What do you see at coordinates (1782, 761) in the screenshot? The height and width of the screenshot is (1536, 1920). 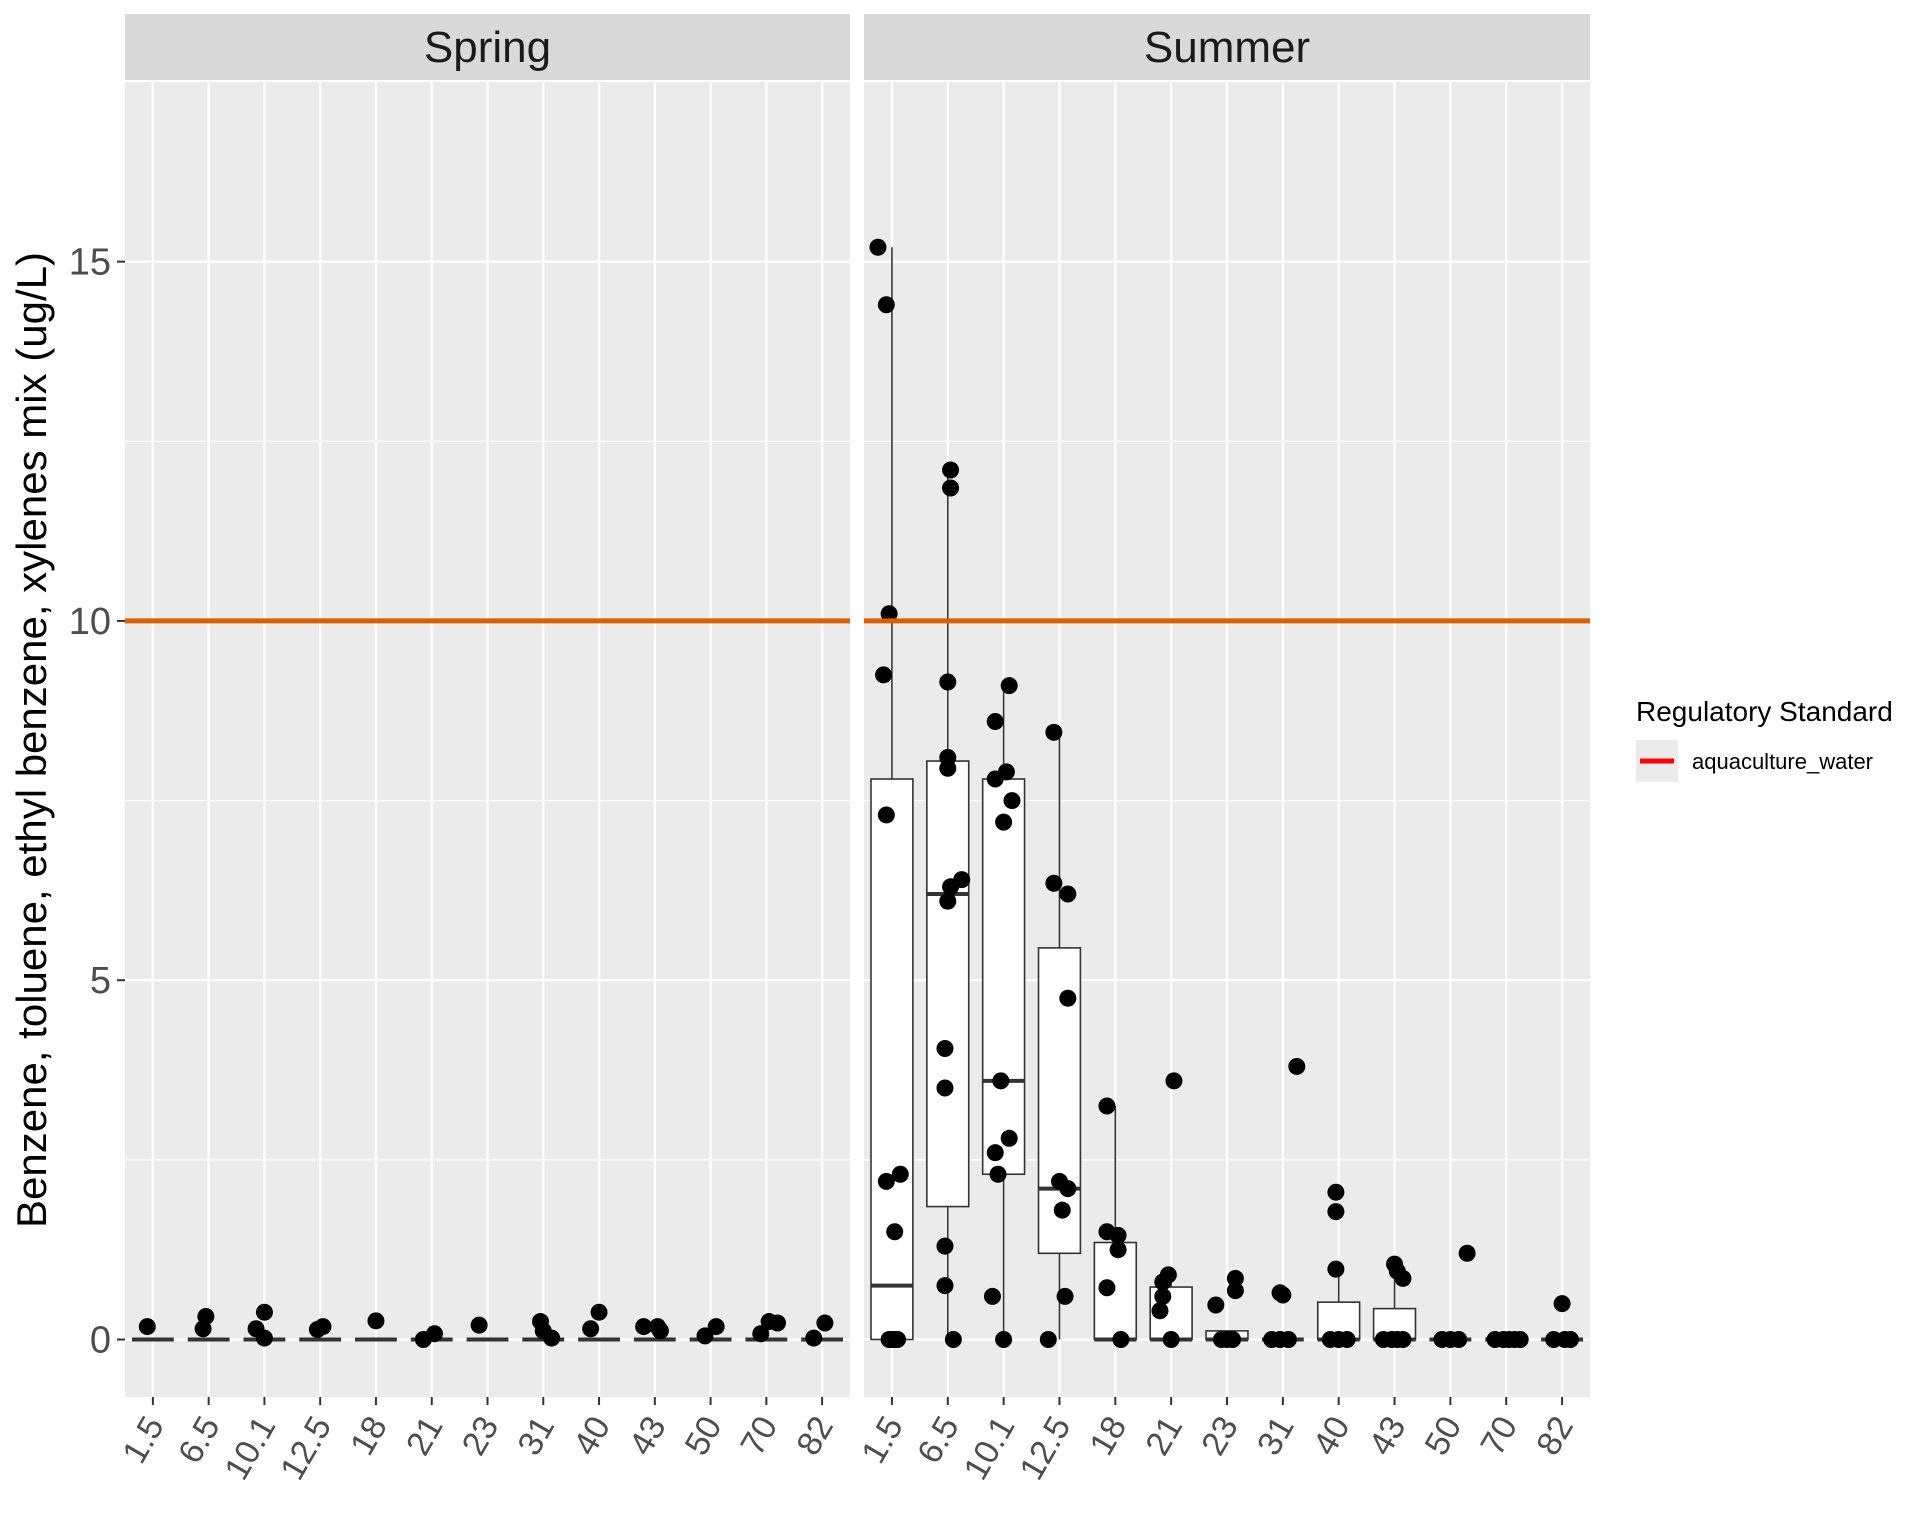 I see `legend-label: aquaculture_water` at bounding box center [1782, 761].